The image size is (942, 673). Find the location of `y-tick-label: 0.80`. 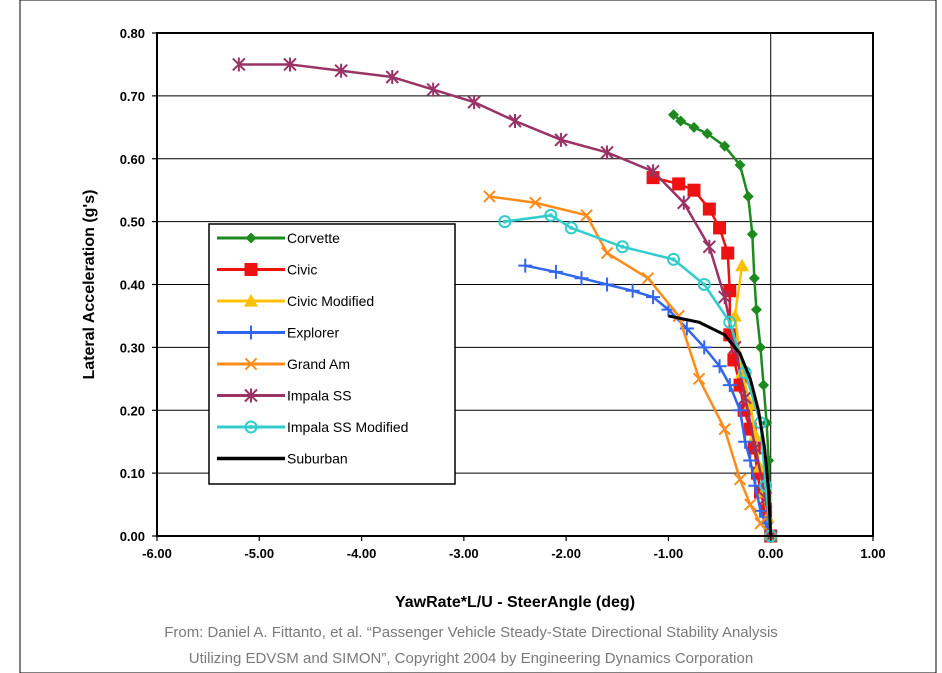

y-tick-label: 0.80 is located at coordinates (132, 33).